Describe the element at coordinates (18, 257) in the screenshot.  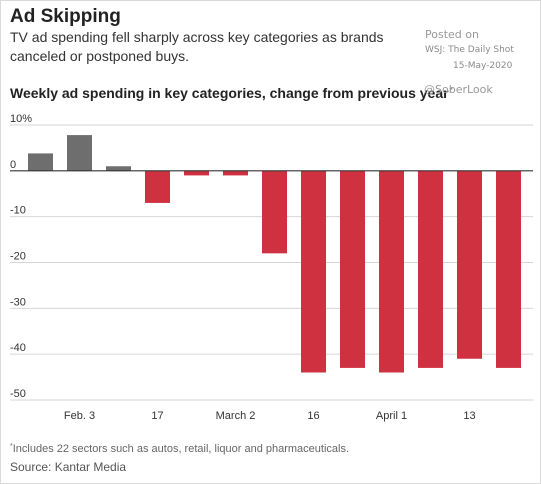
I see `y-tick-label: -20` at that location.